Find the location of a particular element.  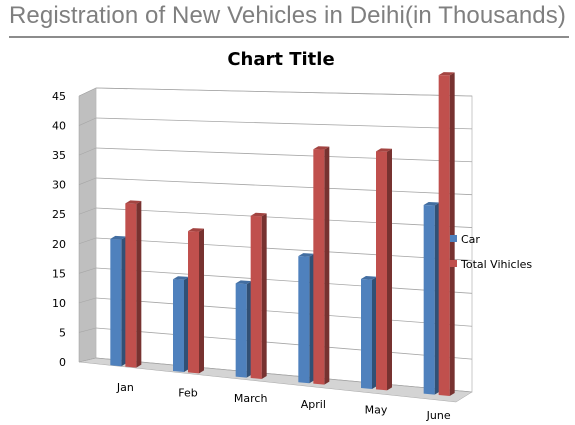

y-tick-label: 20 is located at coordinates (59, 244).